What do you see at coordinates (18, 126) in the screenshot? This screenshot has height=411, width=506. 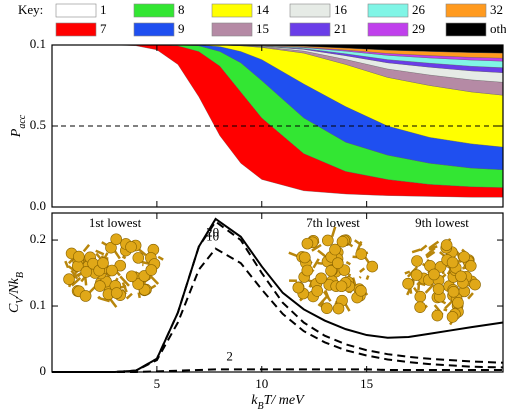 I see `y-axis-label: Pacc` at bounding box center [18, 126].